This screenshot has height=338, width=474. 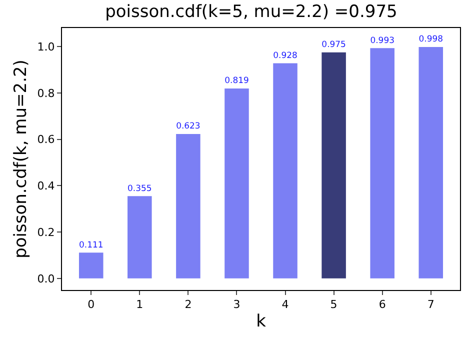 What do you see at coordinates (140, 305) in the screenshot?
I see `x-tick-label: 1` at bounding box center [140, 305].